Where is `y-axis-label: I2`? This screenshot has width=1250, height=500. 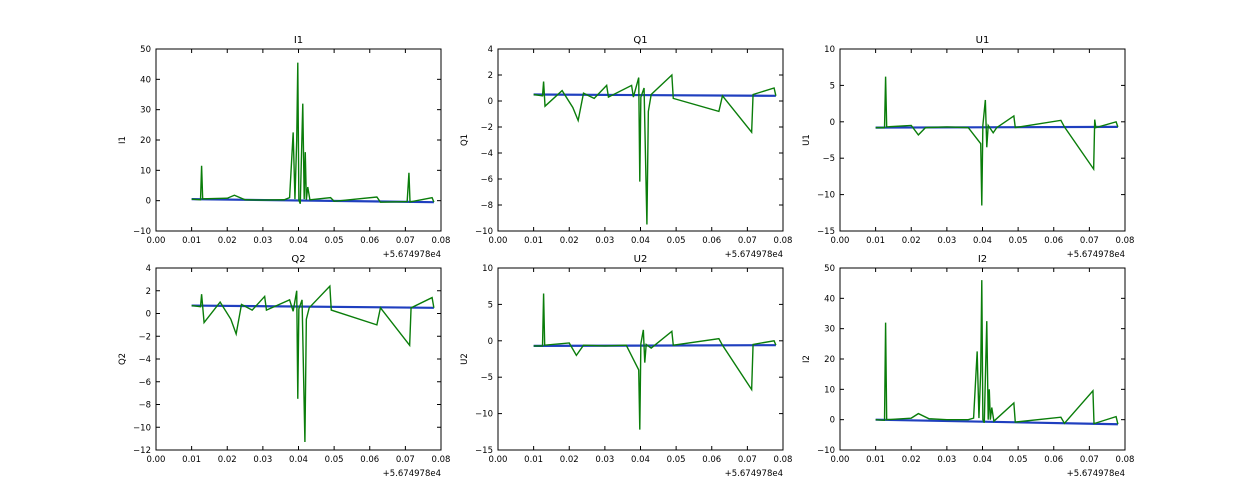
y-axis-label: I2 is located at coordinates (807, 359).